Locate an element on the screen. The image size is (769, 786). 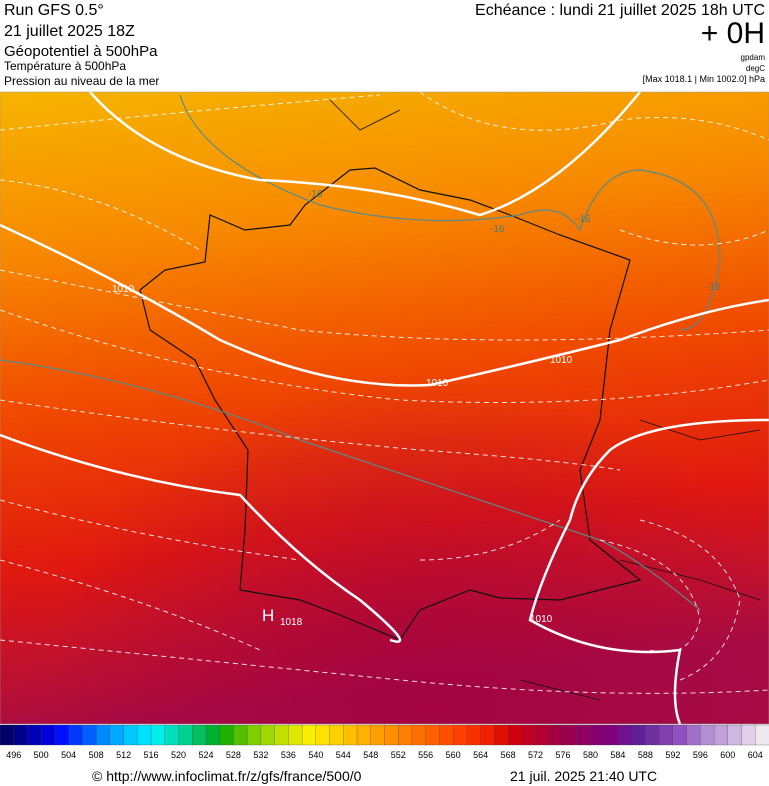
colorbar-label: 560 is located at coordinates (453, 755).